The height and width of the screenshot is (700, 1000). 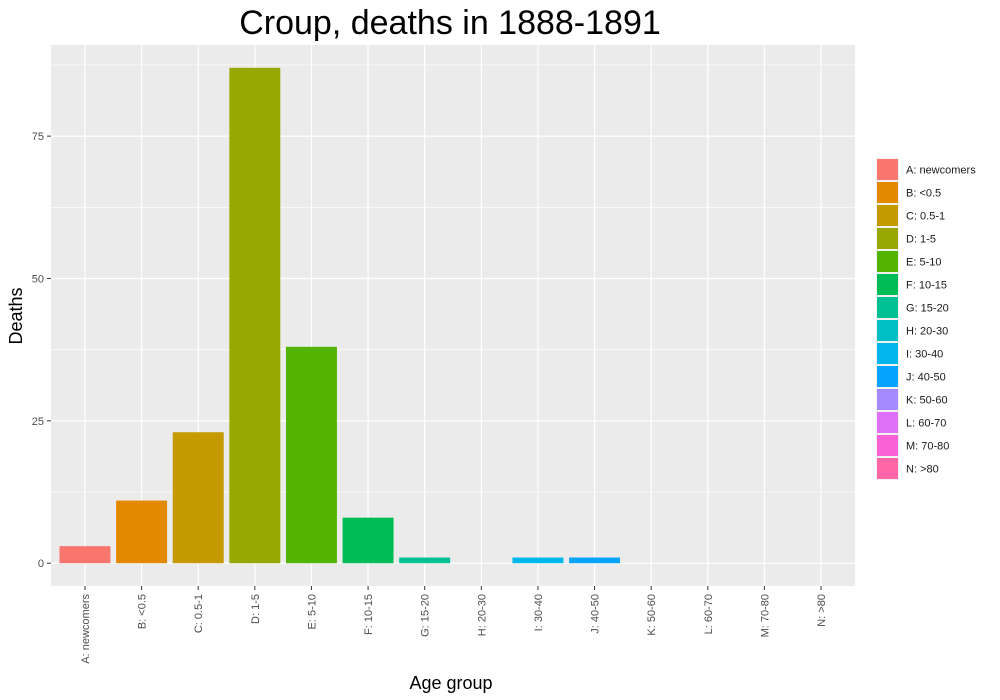 I want to click on y-tick-label: 50, so click(x=38, y=279).